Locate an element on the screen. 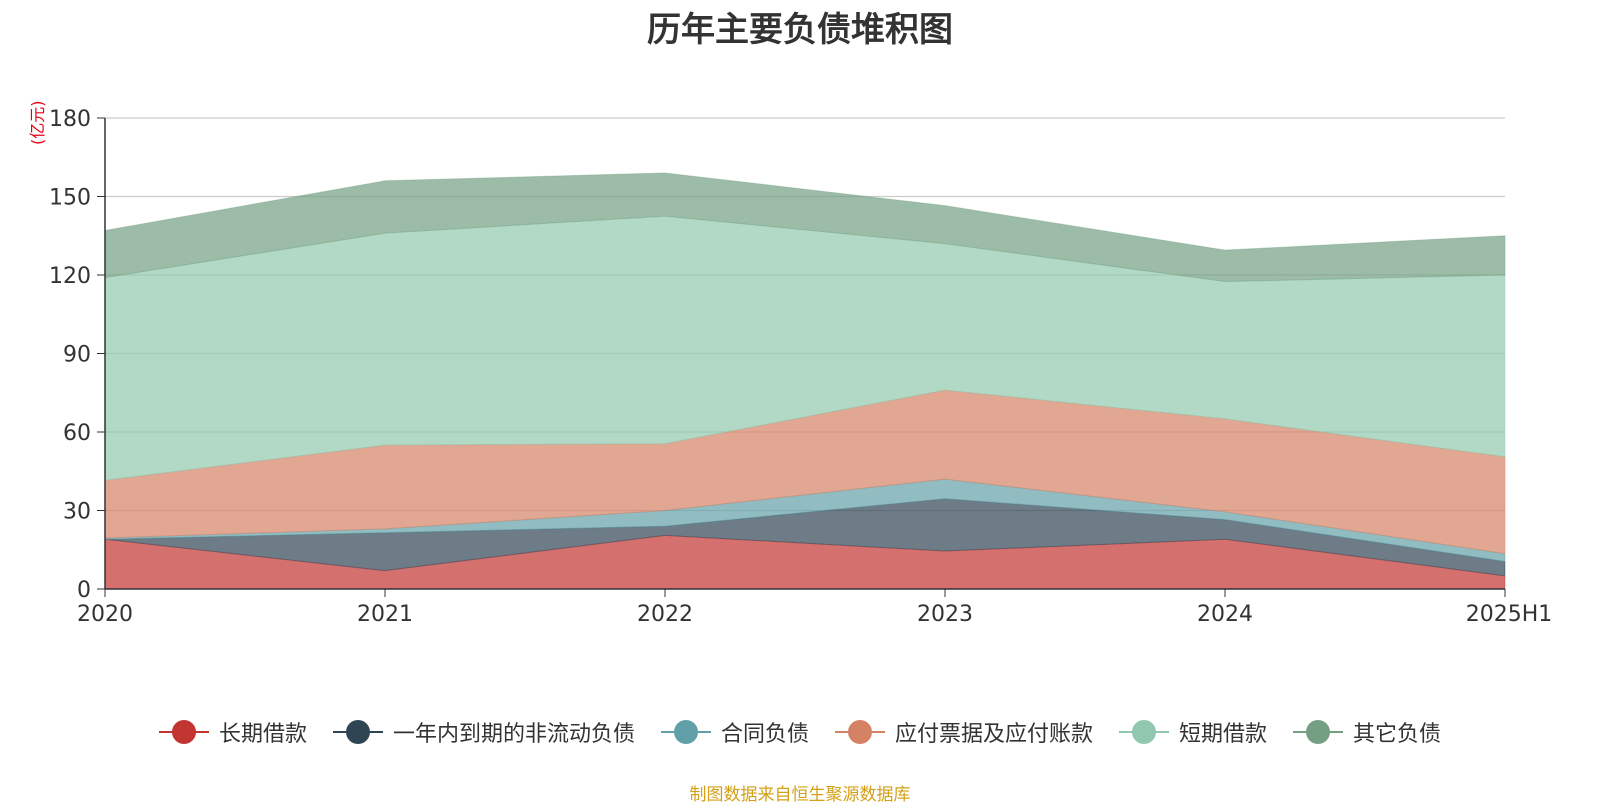 The width and height of the screenshot is (1600, 805). y-tick-label: 120 is located at coordinates (70, 276).